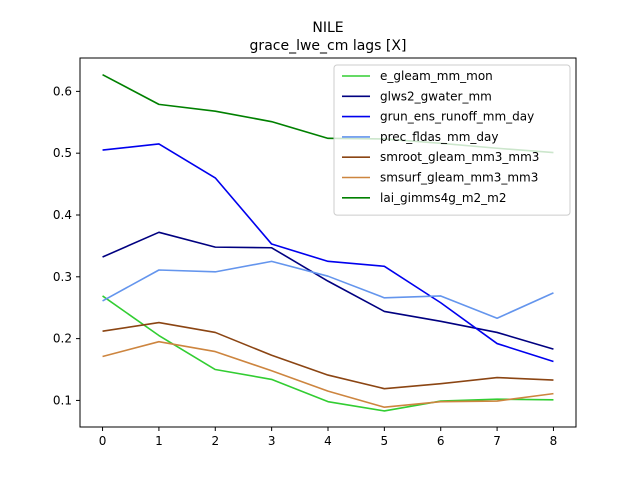 The height and width of the screenshot is (480, 640). I want to click on x-tick-label: 3, so click(272, 441).